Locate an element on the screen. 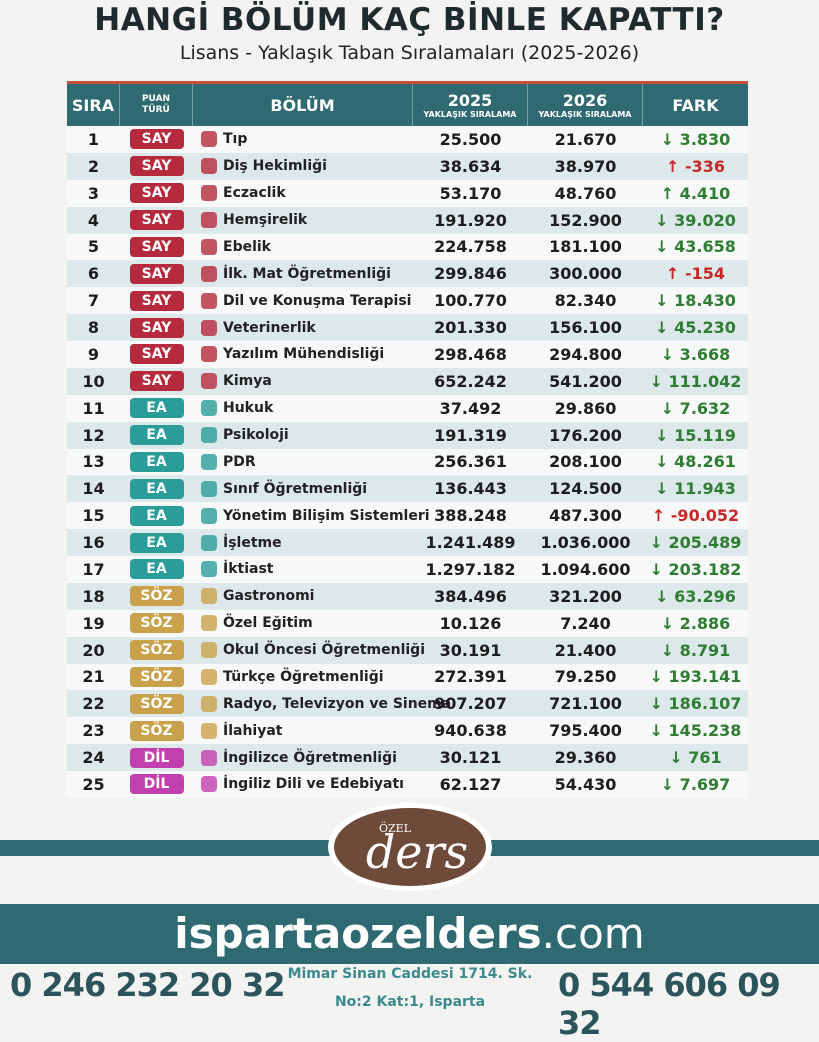  difference: ↑ 4.410 is located at coordinates (695, 193).